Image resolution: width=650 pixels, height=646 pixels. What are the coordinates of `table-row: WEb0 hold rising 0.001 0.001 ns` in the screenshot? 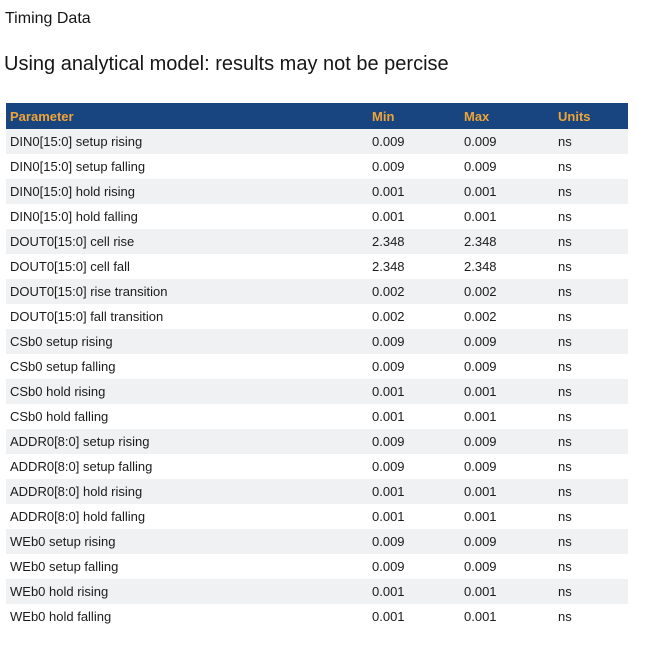 It's located at (317, 591).